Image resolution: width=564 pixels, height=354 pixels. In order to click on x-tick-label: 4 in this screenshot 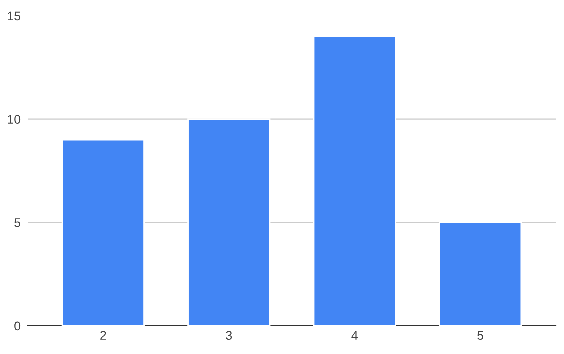, I will do `click(355, 335)`.